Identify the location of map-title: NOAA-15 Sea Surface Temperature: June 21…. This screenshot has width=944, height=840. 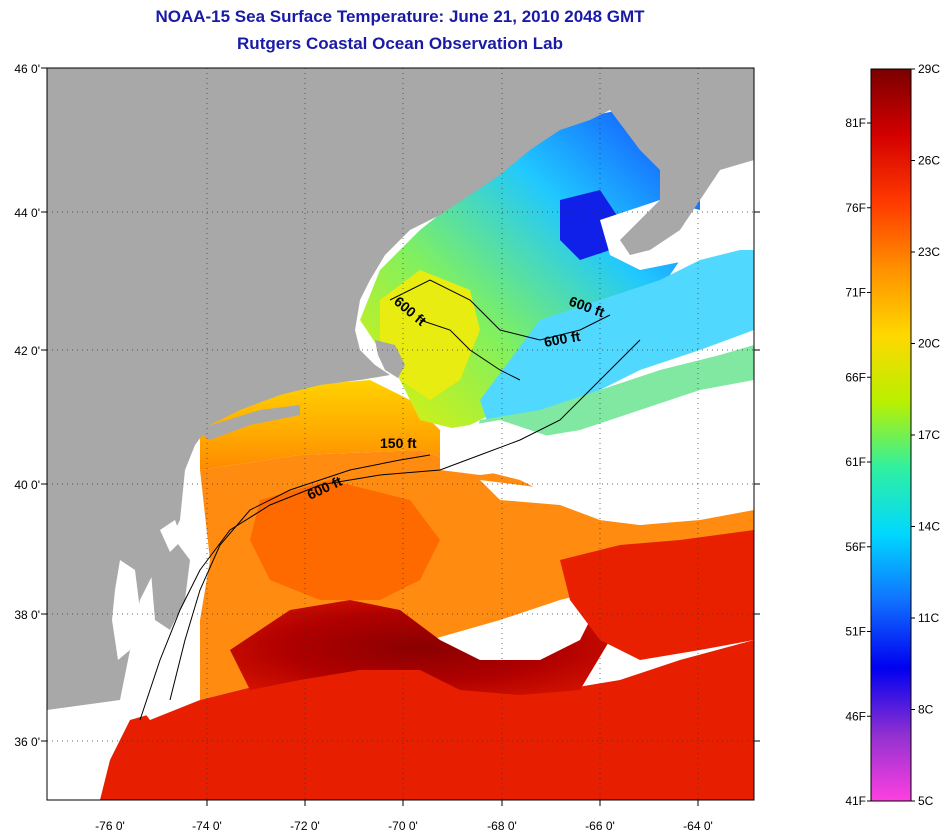
(400, 16).